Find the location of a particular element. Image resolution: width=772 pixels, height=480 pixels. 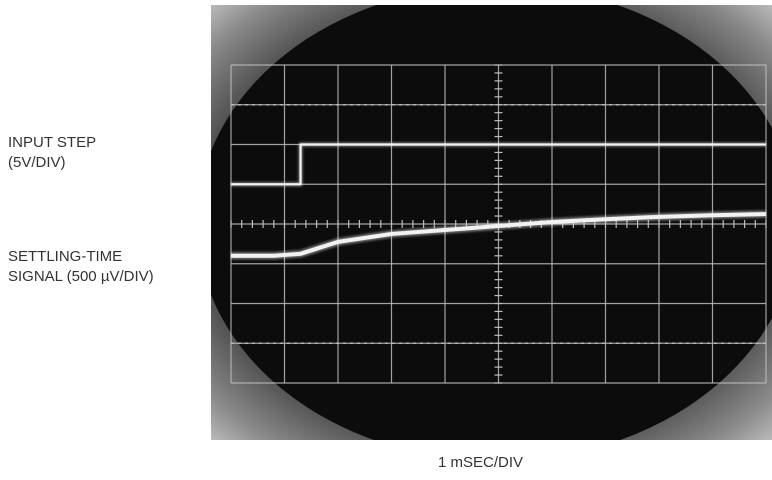

settling-time-trace is located at coordinates (499, 235).